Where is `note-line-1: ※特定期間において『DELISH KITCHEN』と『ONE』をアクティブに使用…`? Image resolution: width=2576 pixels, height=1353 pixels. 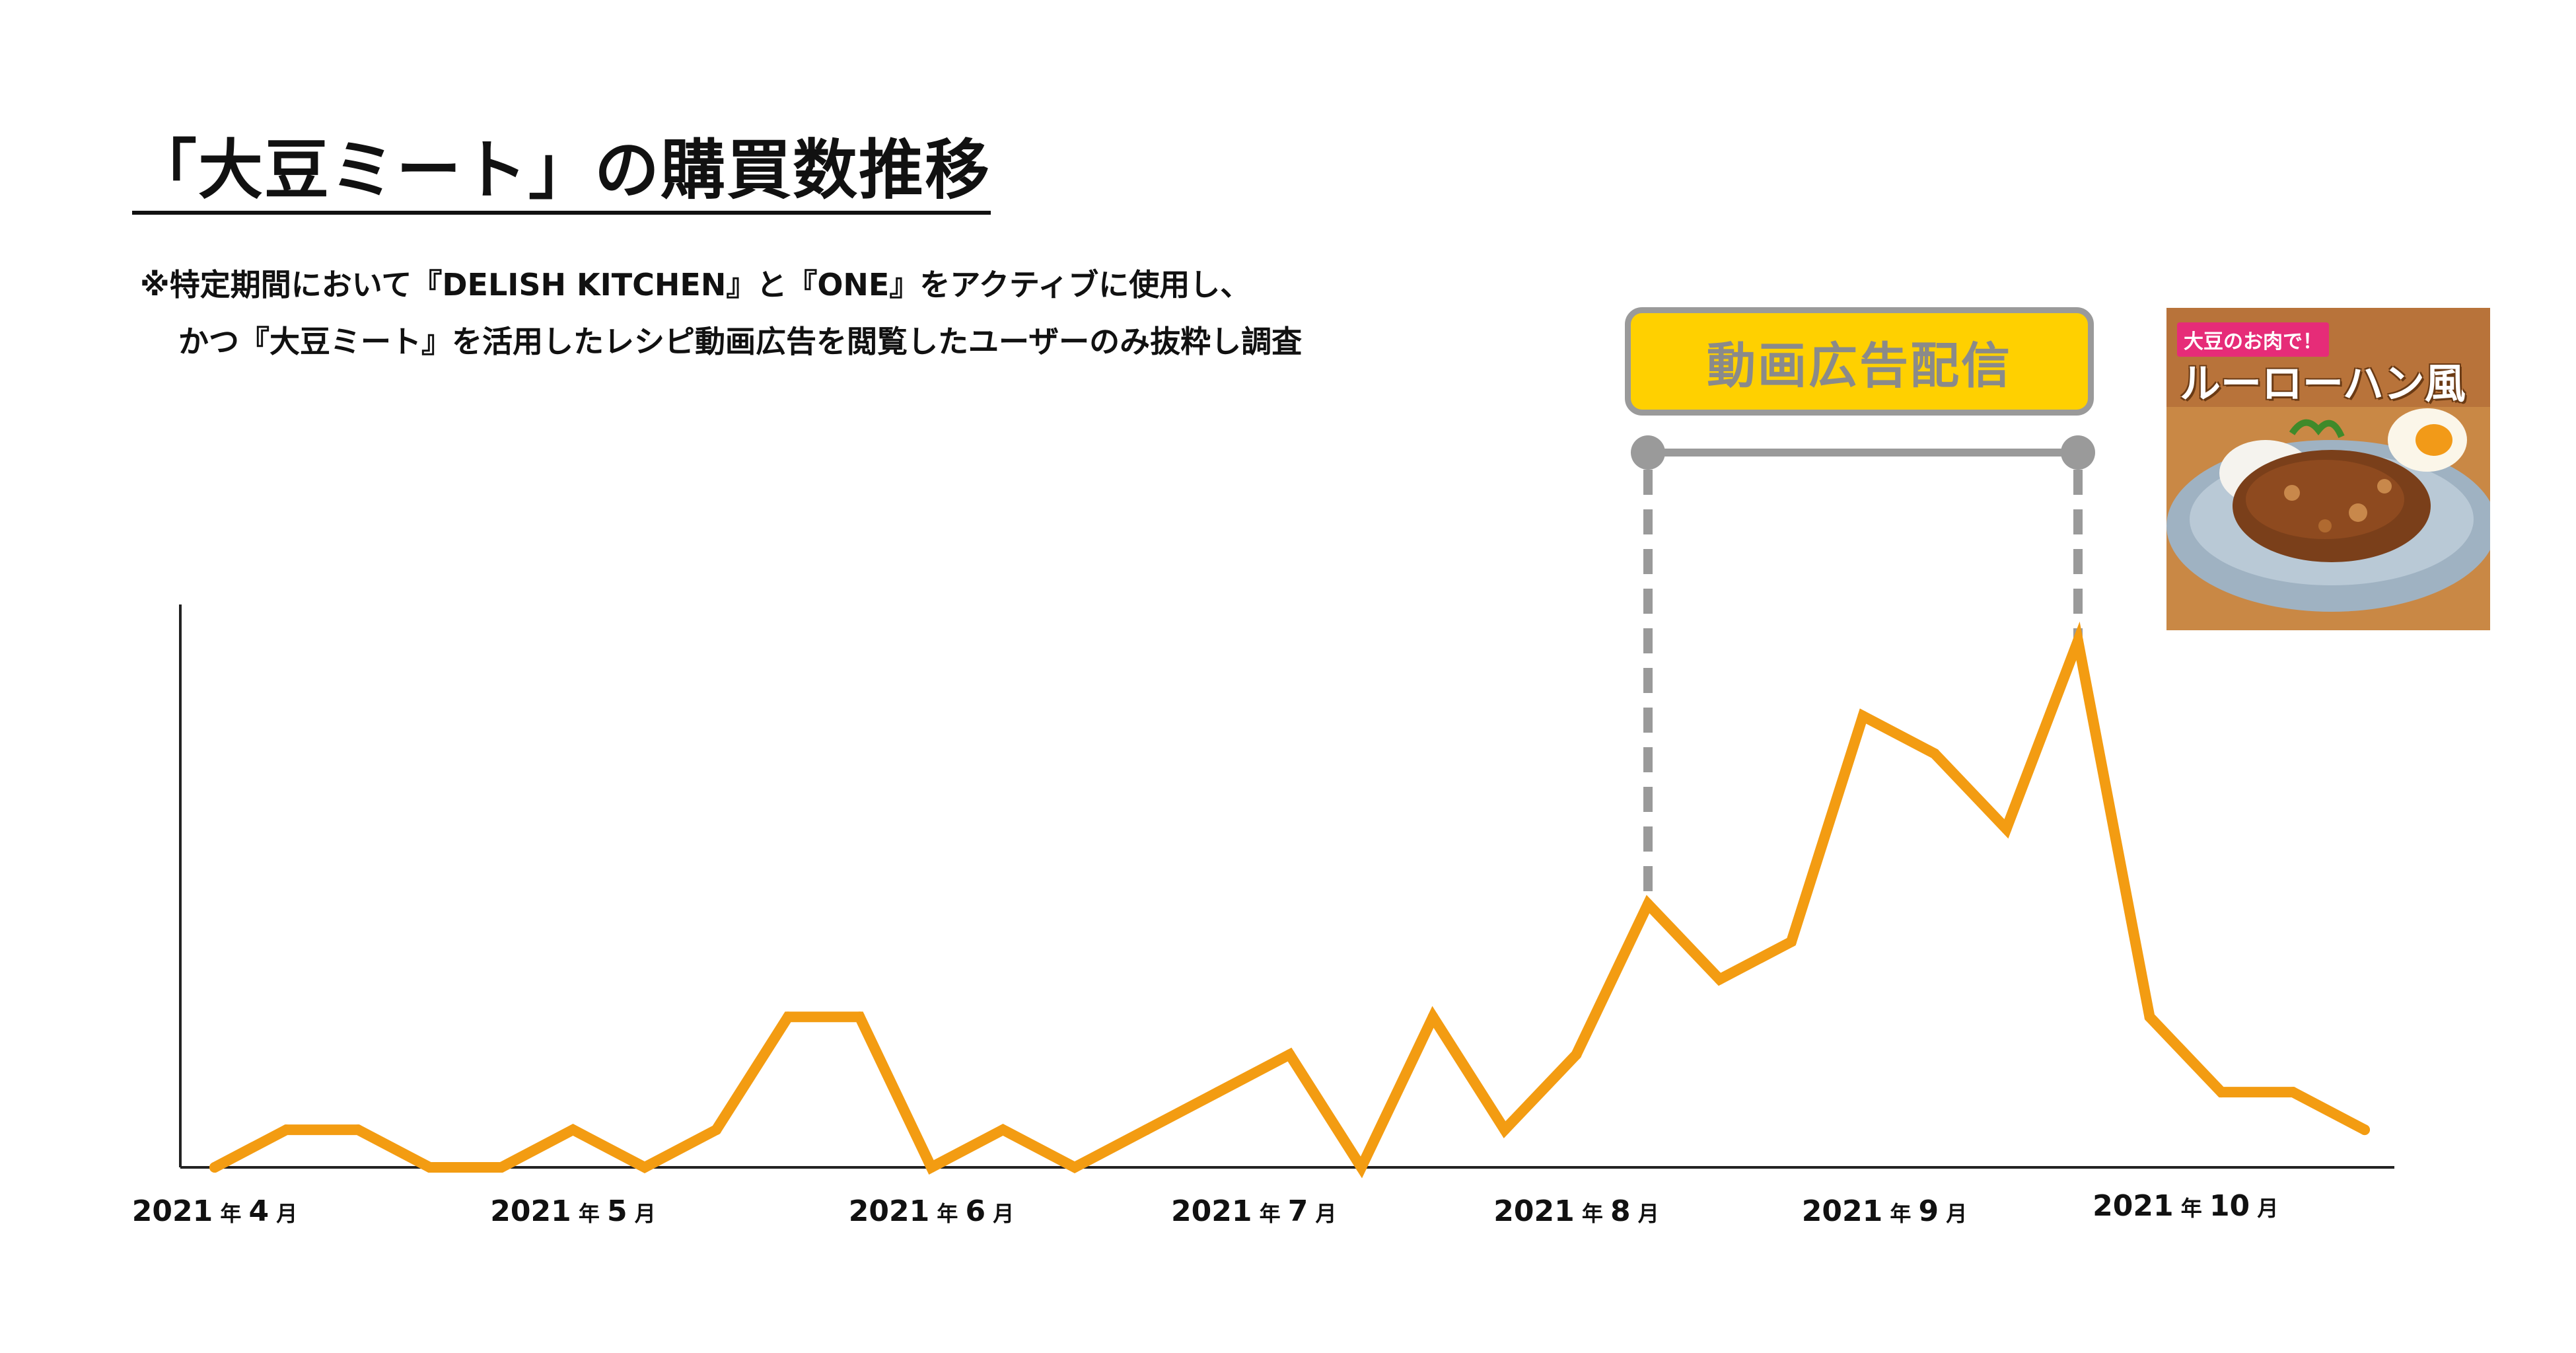 note-line-1: ※特定期間において『DELISH KITCHEN』と『ONE』をアクティブに使用… is located at coordinates (695, 285).